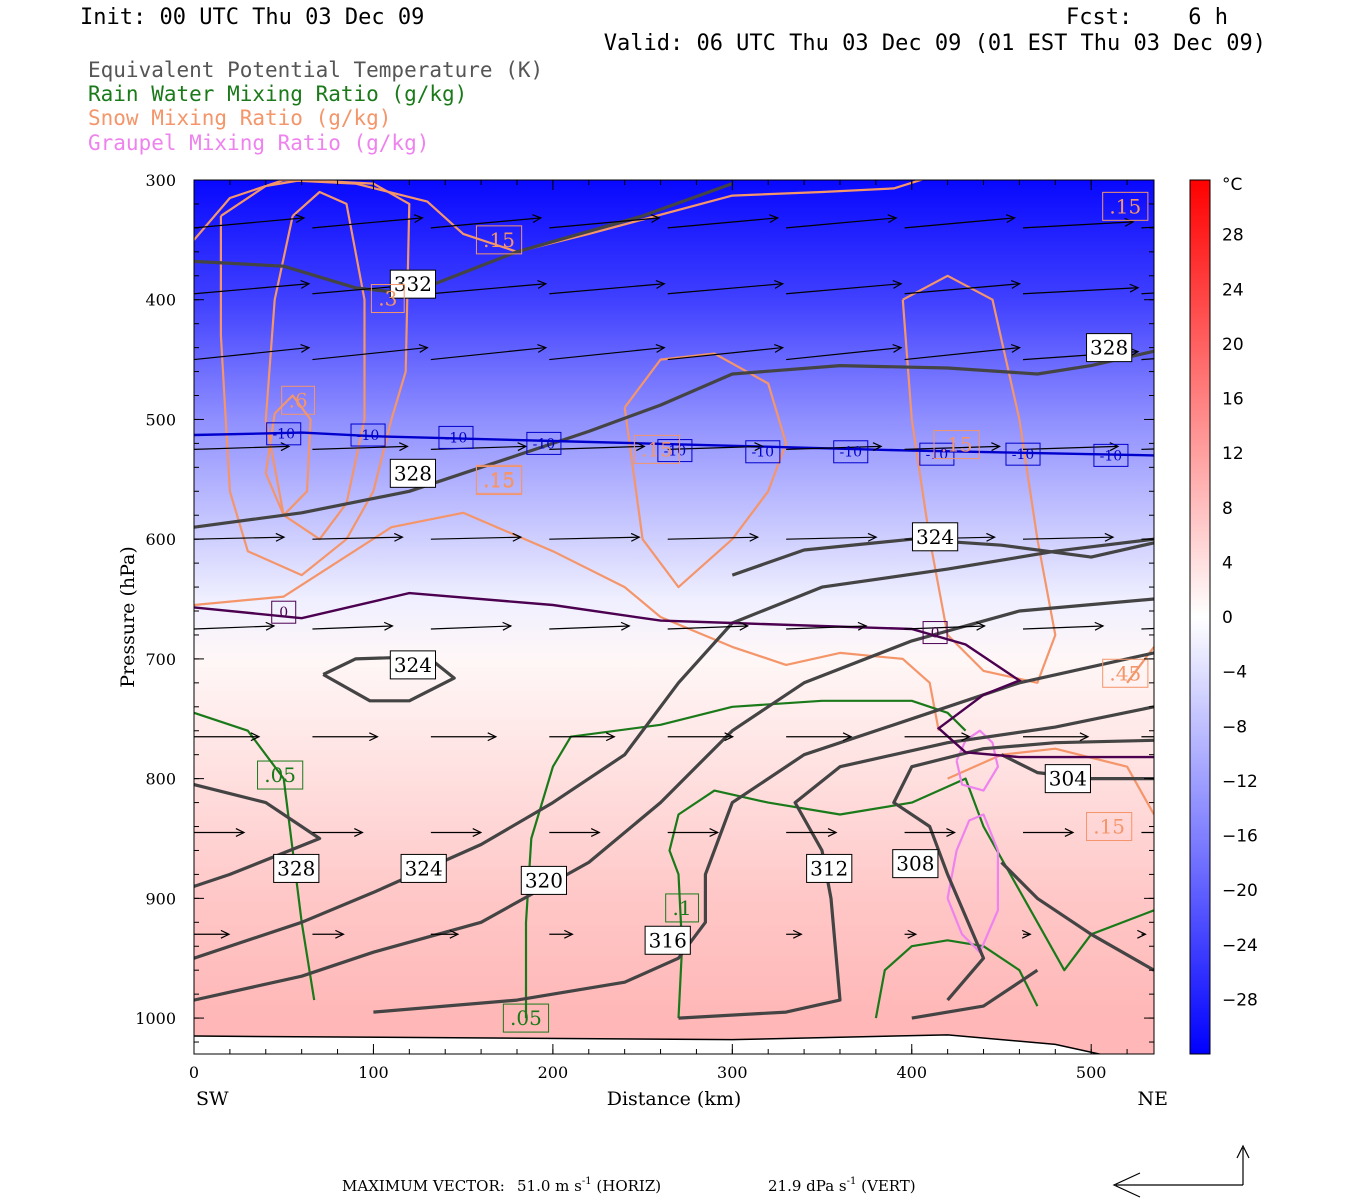 Image resolution: width=1350 pixels, height=1200 pixels. Describe the element at coordinates (1233, 290) in the screenshot. I see `colorbar-tick-label: 24` at that location.